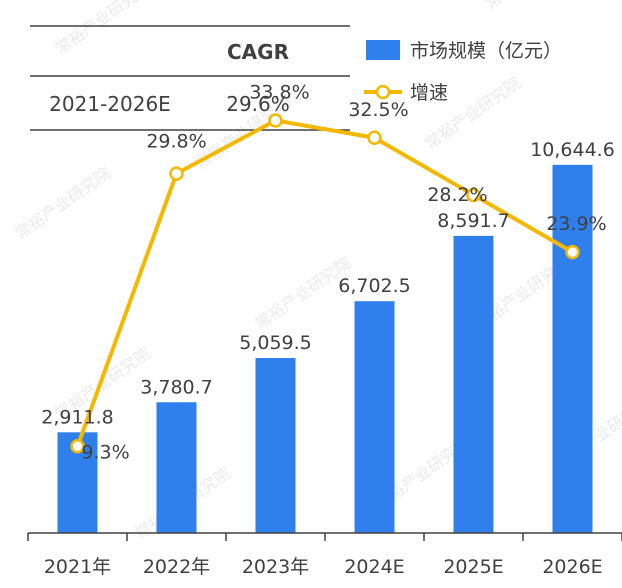 This screenshot has width=622, height=588. I want to click on x-tick-label-5: 2026E, so click(572, 567).